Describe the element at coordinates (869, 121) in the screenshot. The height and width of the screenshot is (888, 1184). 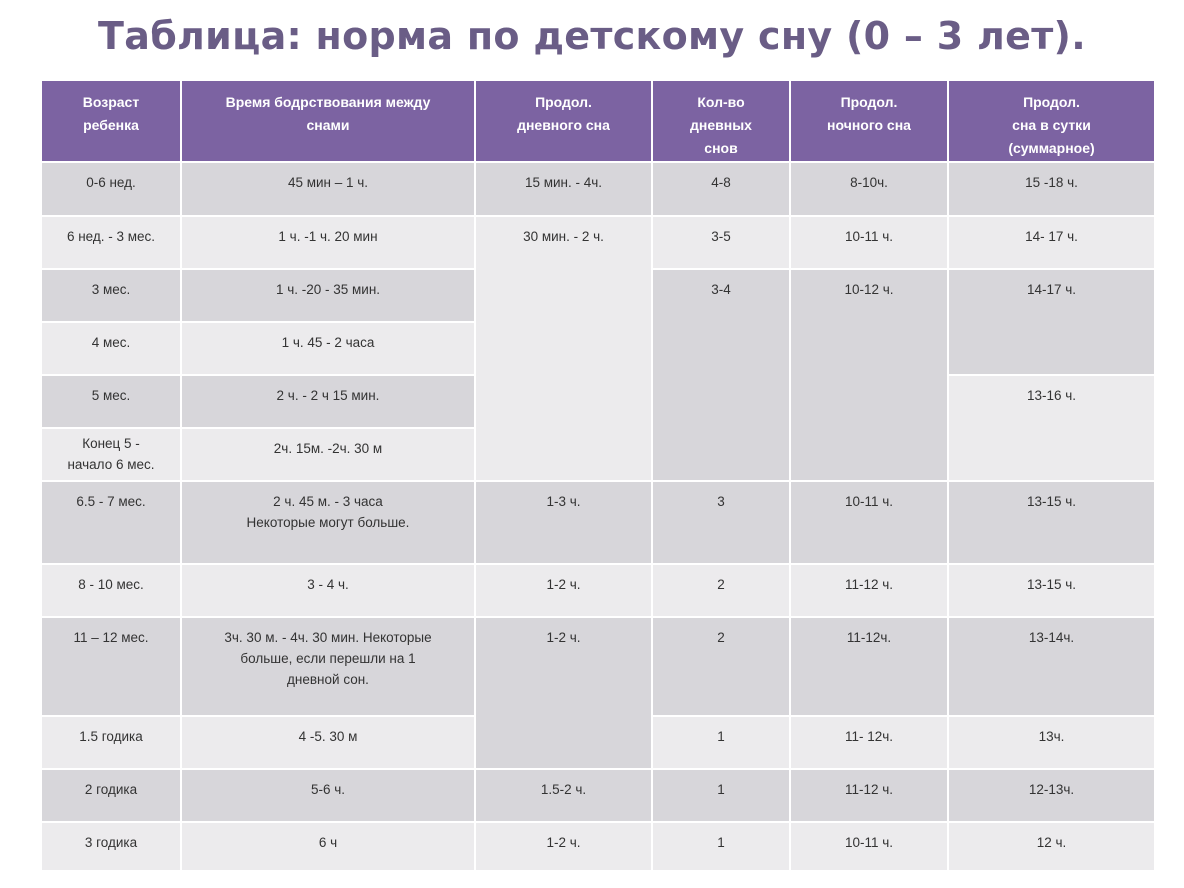
I see `header-night-sleep: Продол. ночного сна` at that location.